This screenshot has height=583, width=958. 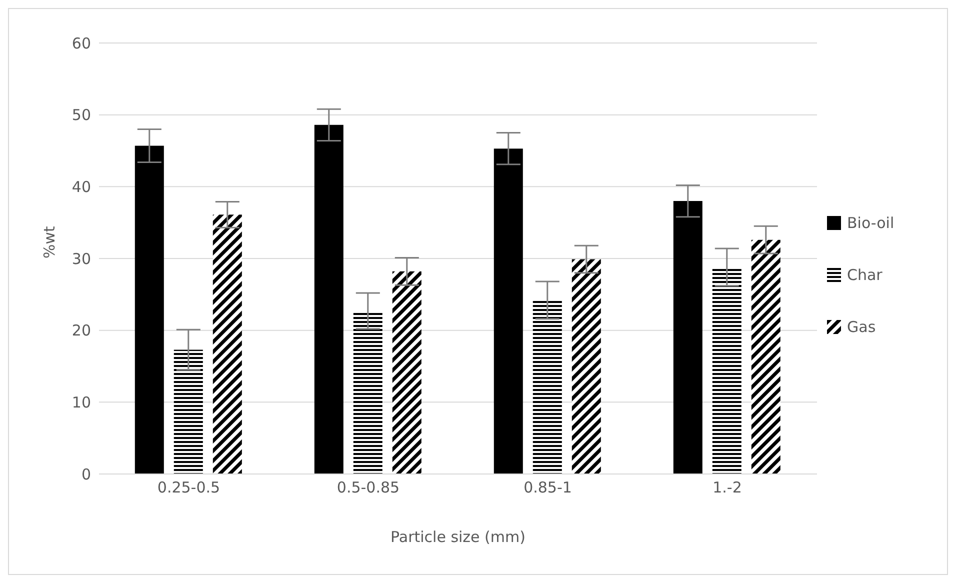 I want to click on y-tick-label: 40, so click(x=81, y=187).